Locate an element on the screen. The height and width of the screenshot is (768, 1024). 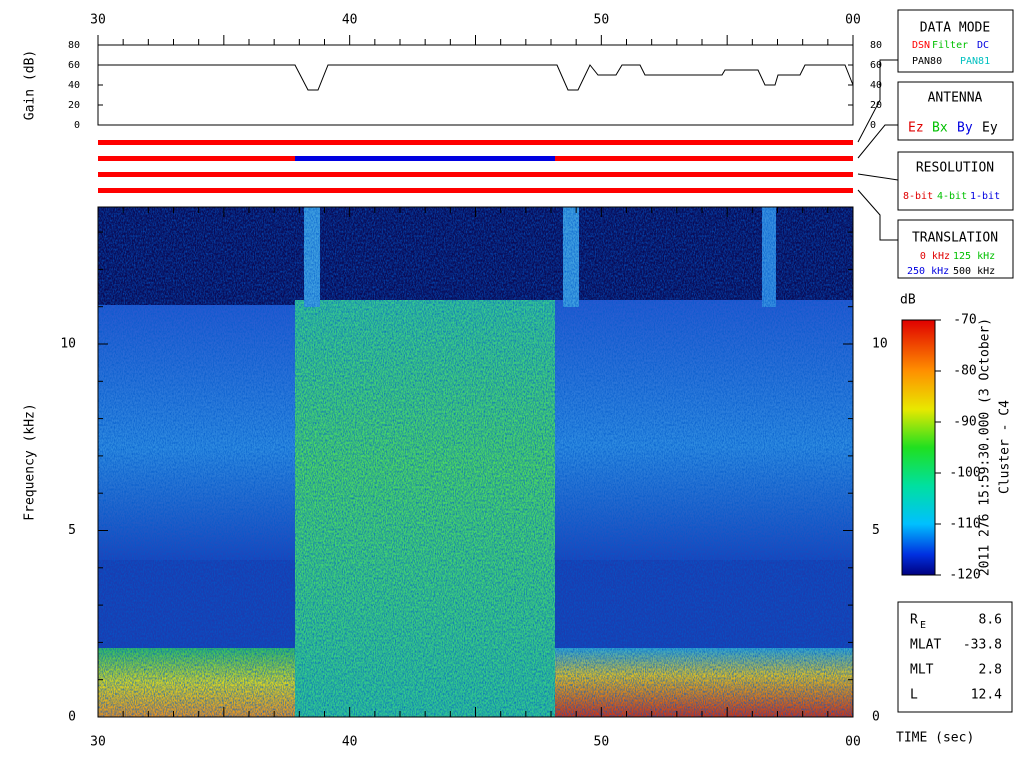
item: 500 kHz is located at coordinates (974, 271).